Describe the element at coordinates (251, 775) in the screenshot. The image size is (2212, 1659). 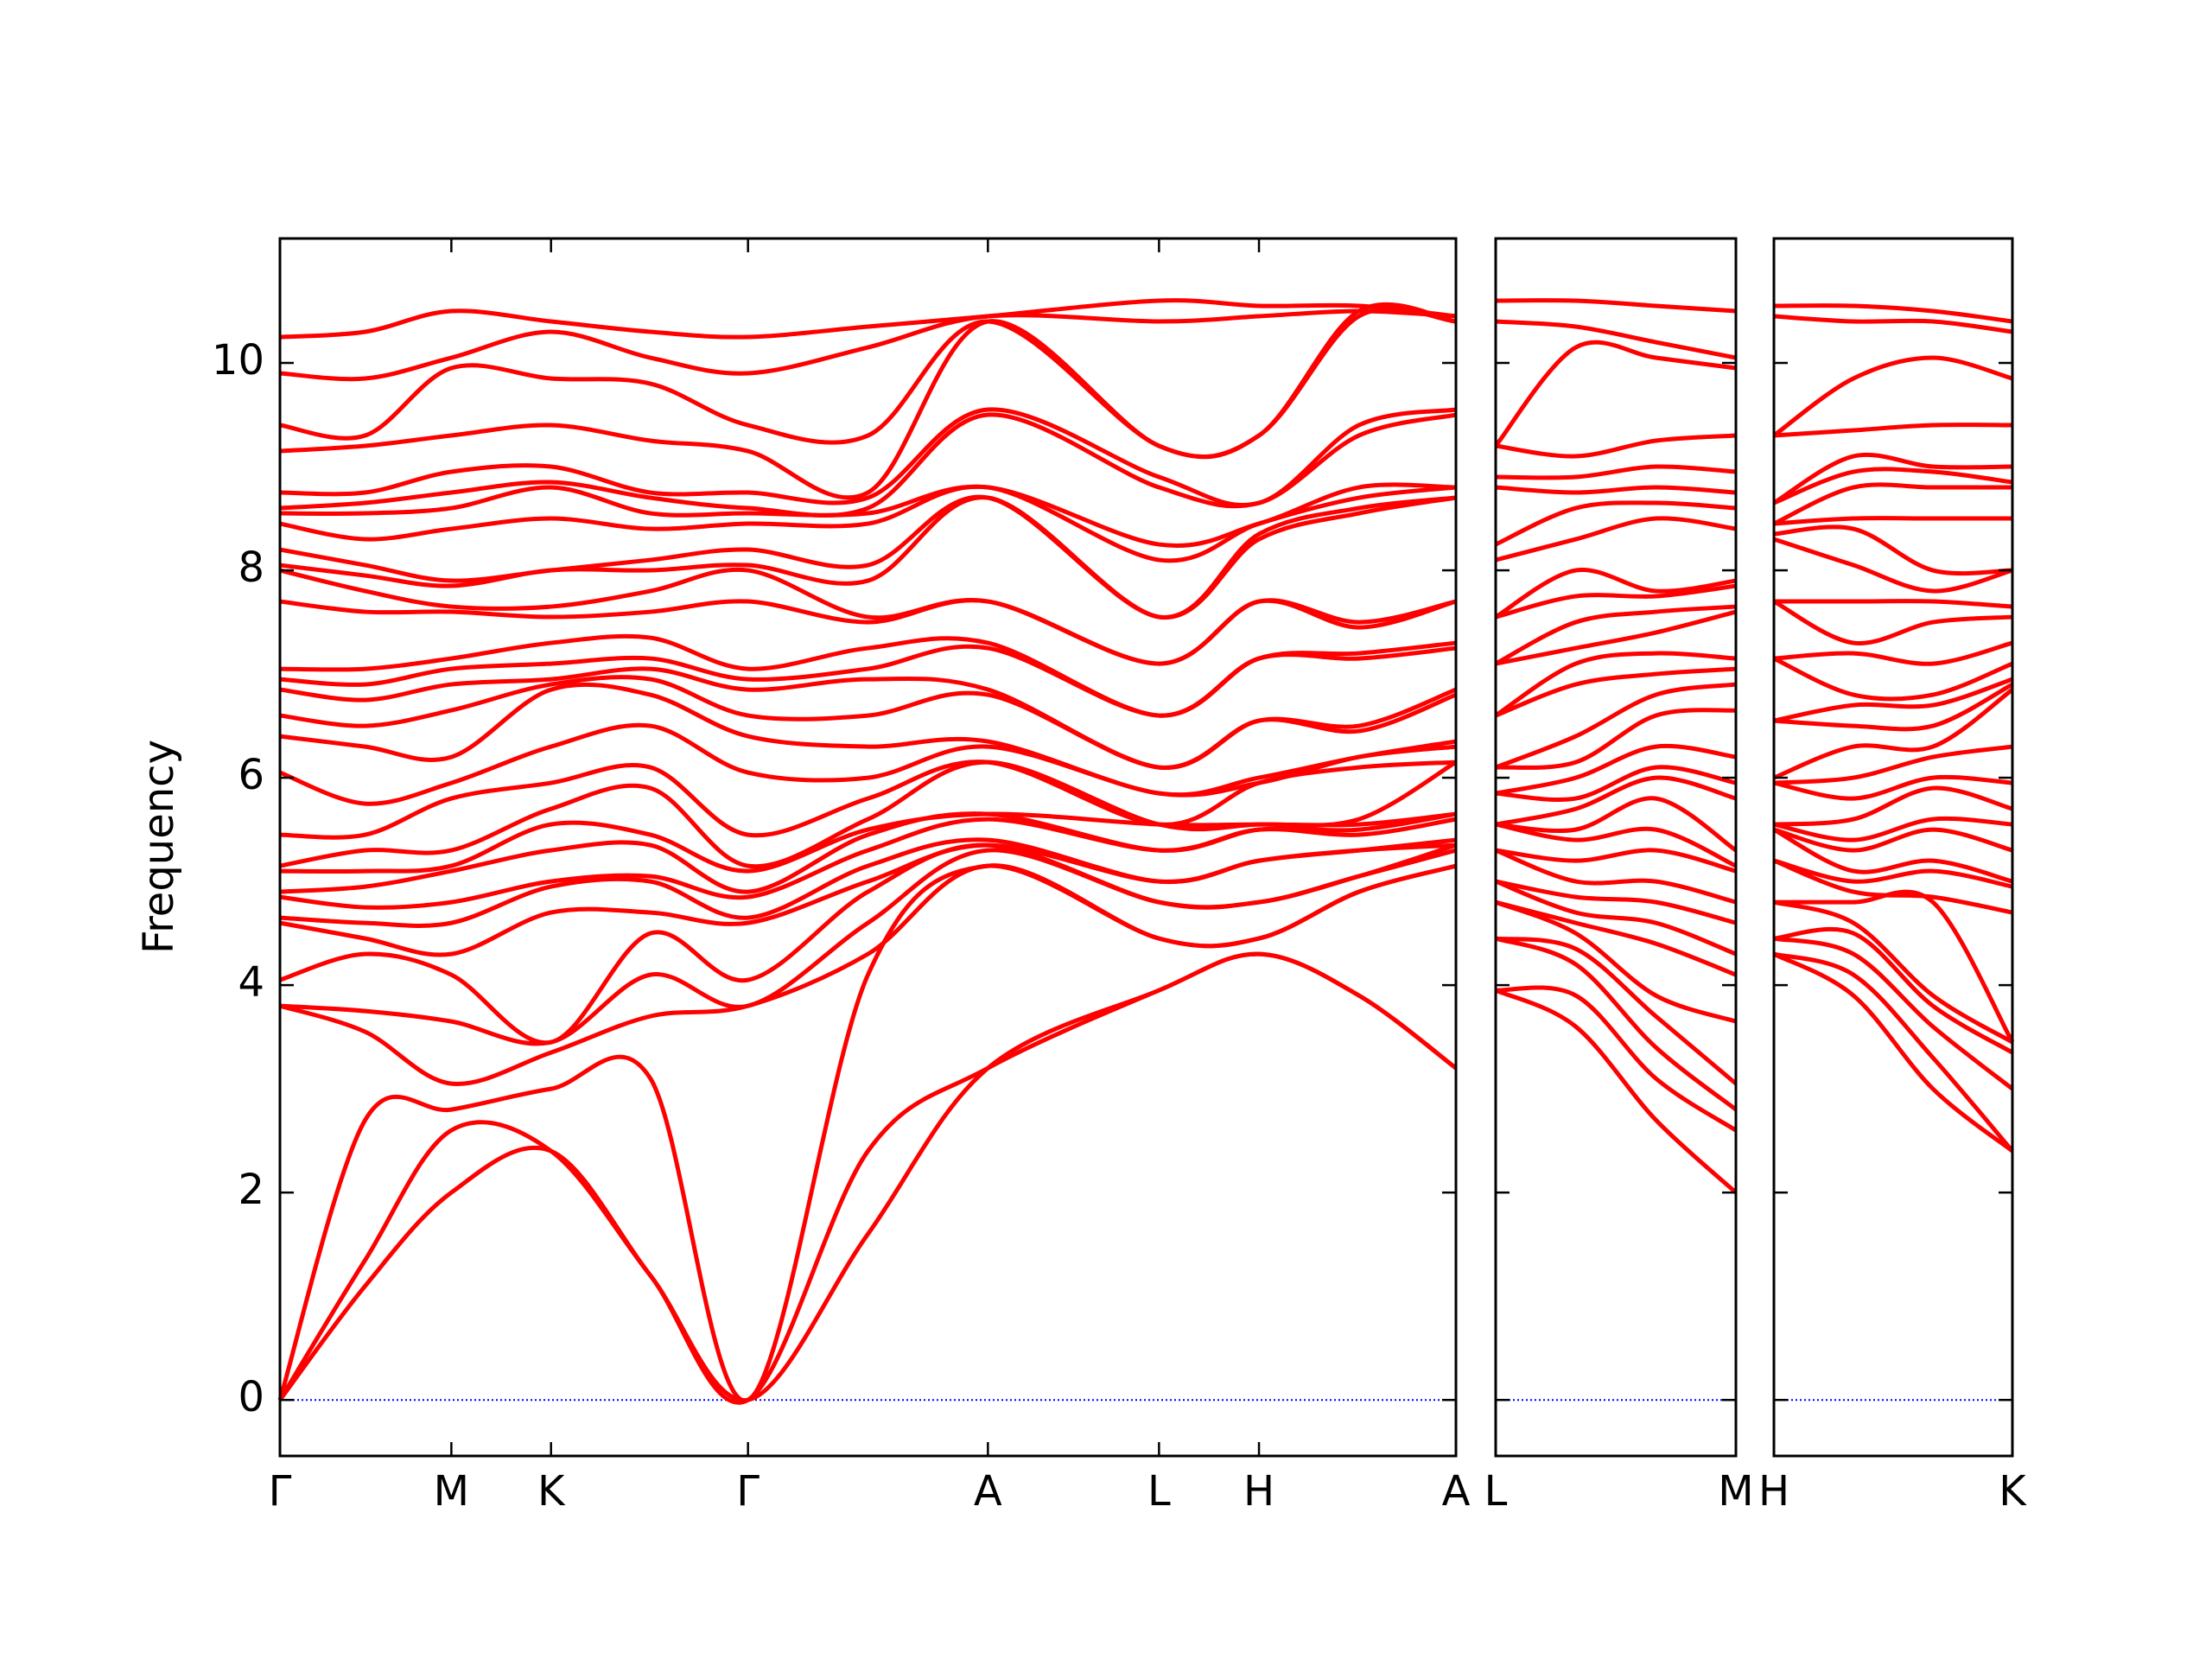
I see `y-tick-label: 6` at that location.